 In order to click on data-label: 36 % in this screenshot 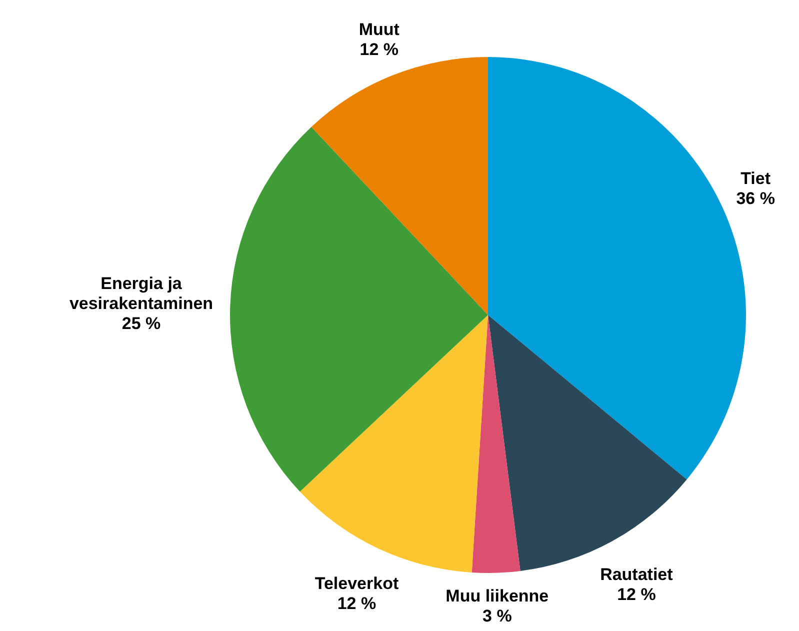, I will do `click(755, 198)`.